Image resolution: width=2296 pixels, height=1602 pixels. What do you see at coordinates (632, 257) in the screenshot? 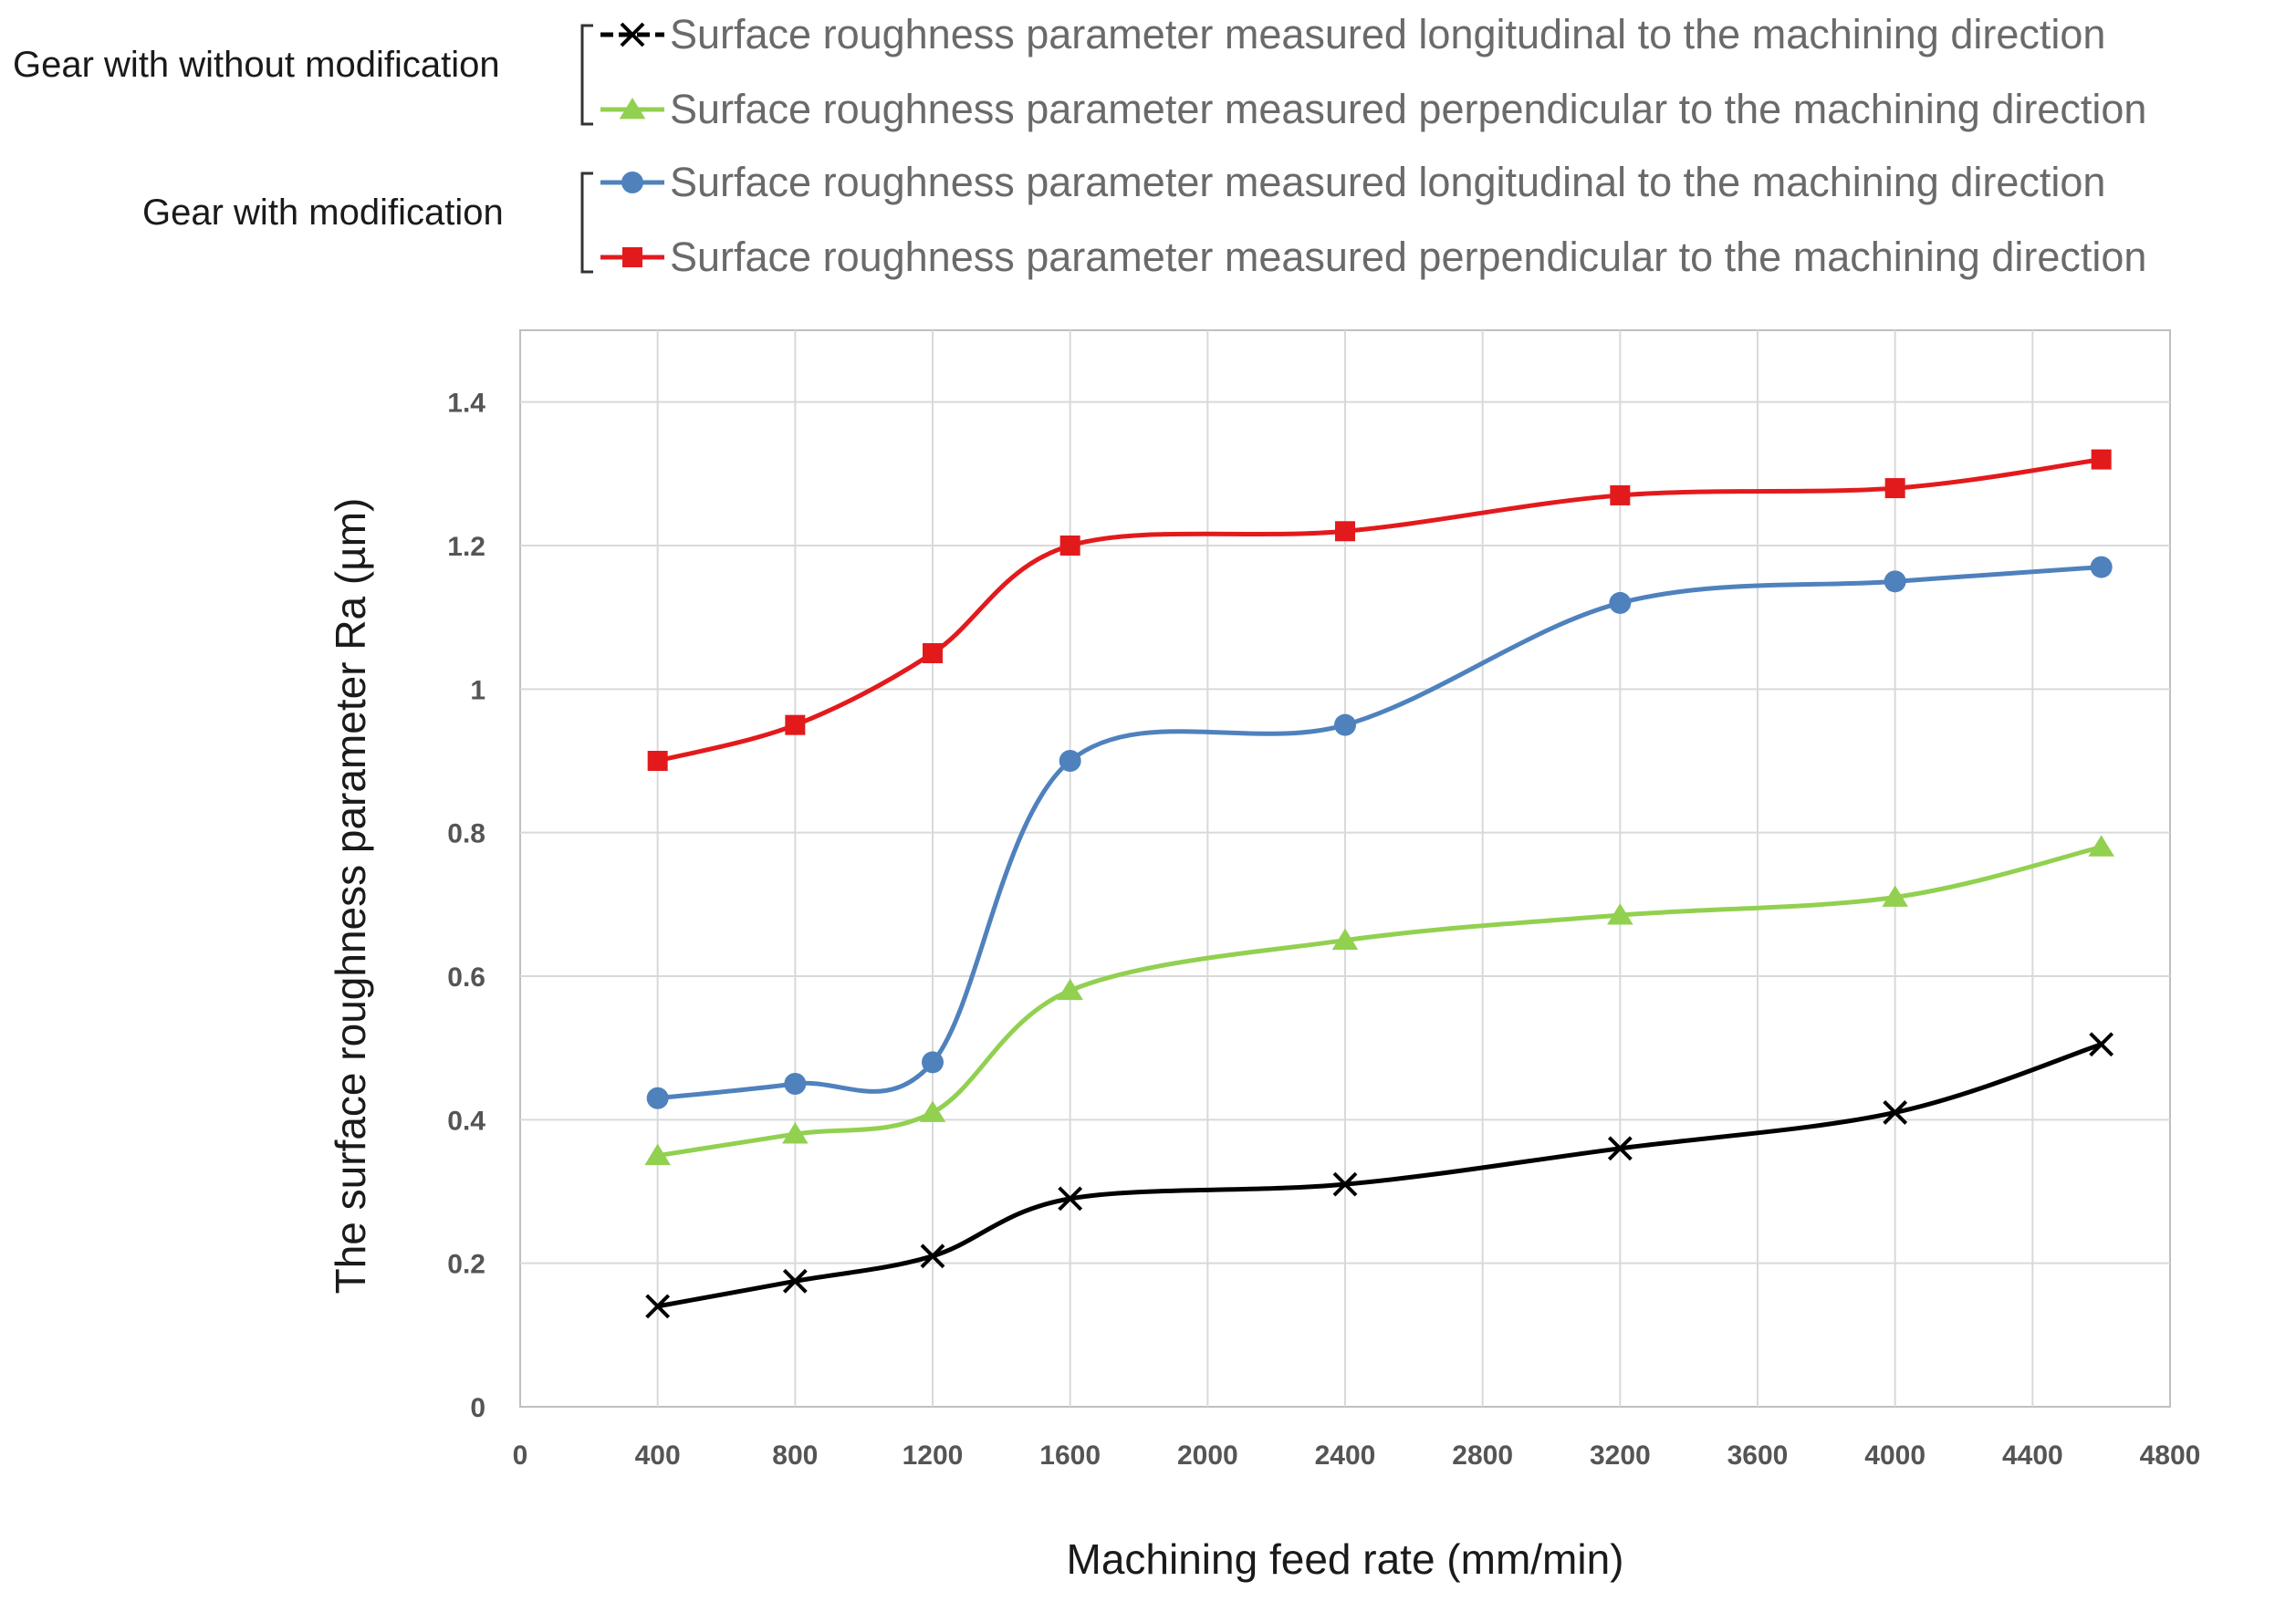
I see `legend-marker-square` at bounding box center [632, 257].